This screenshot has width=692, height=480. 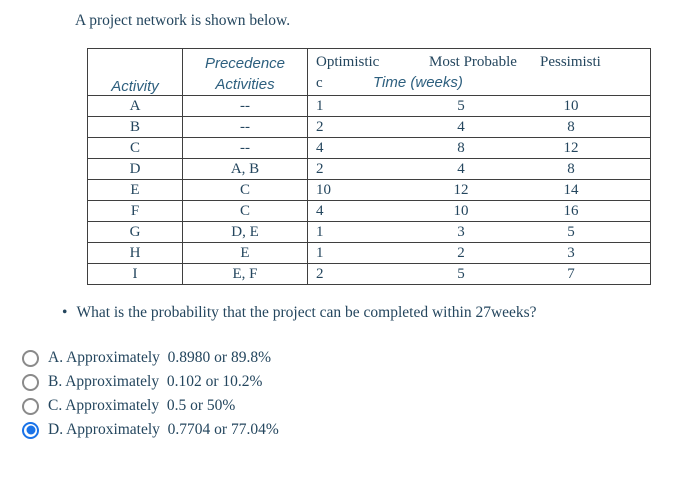 I want to click on header-precedence-activities: Precedence Activities, so click(x=245, y=72).